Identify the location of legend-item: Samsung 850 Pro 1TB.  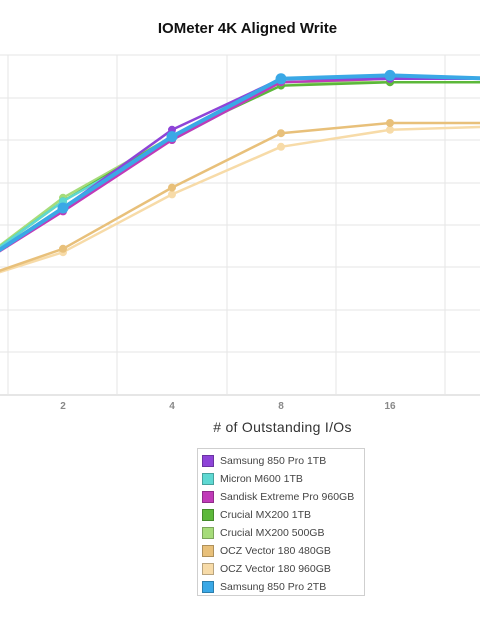
(281, 461).